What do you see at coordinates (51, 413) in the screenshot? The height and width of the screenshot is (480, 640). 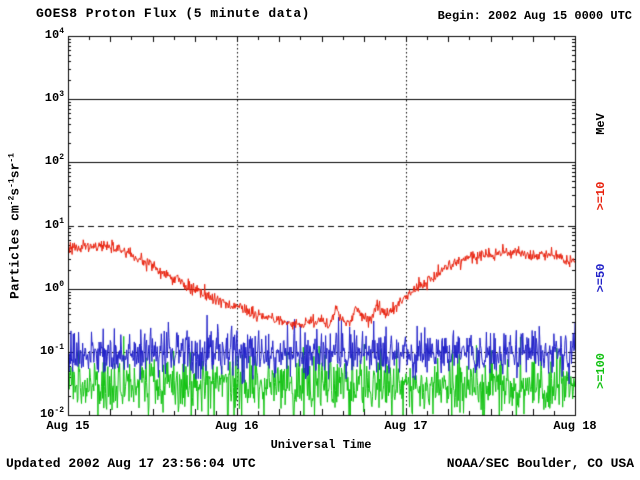 I see `y-tick-label: 10-2` at bounding box center [51, 413].